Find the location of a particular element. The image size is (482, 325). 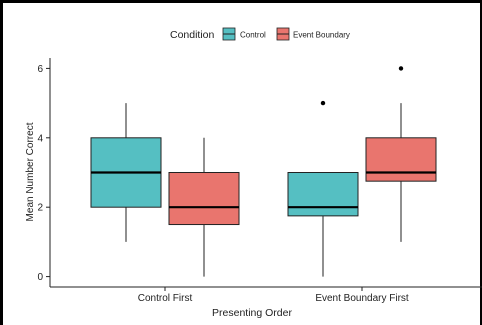

x-tick-label: Control First is located at coordinates (165, 298).